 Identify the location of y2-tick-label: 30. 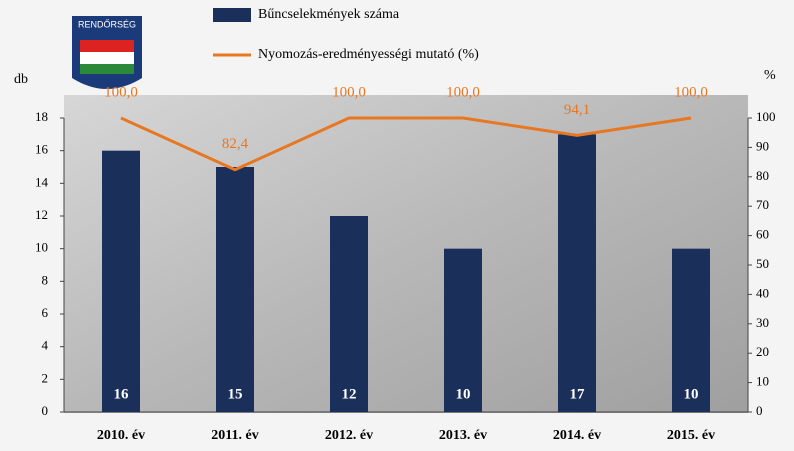
(762, 322).